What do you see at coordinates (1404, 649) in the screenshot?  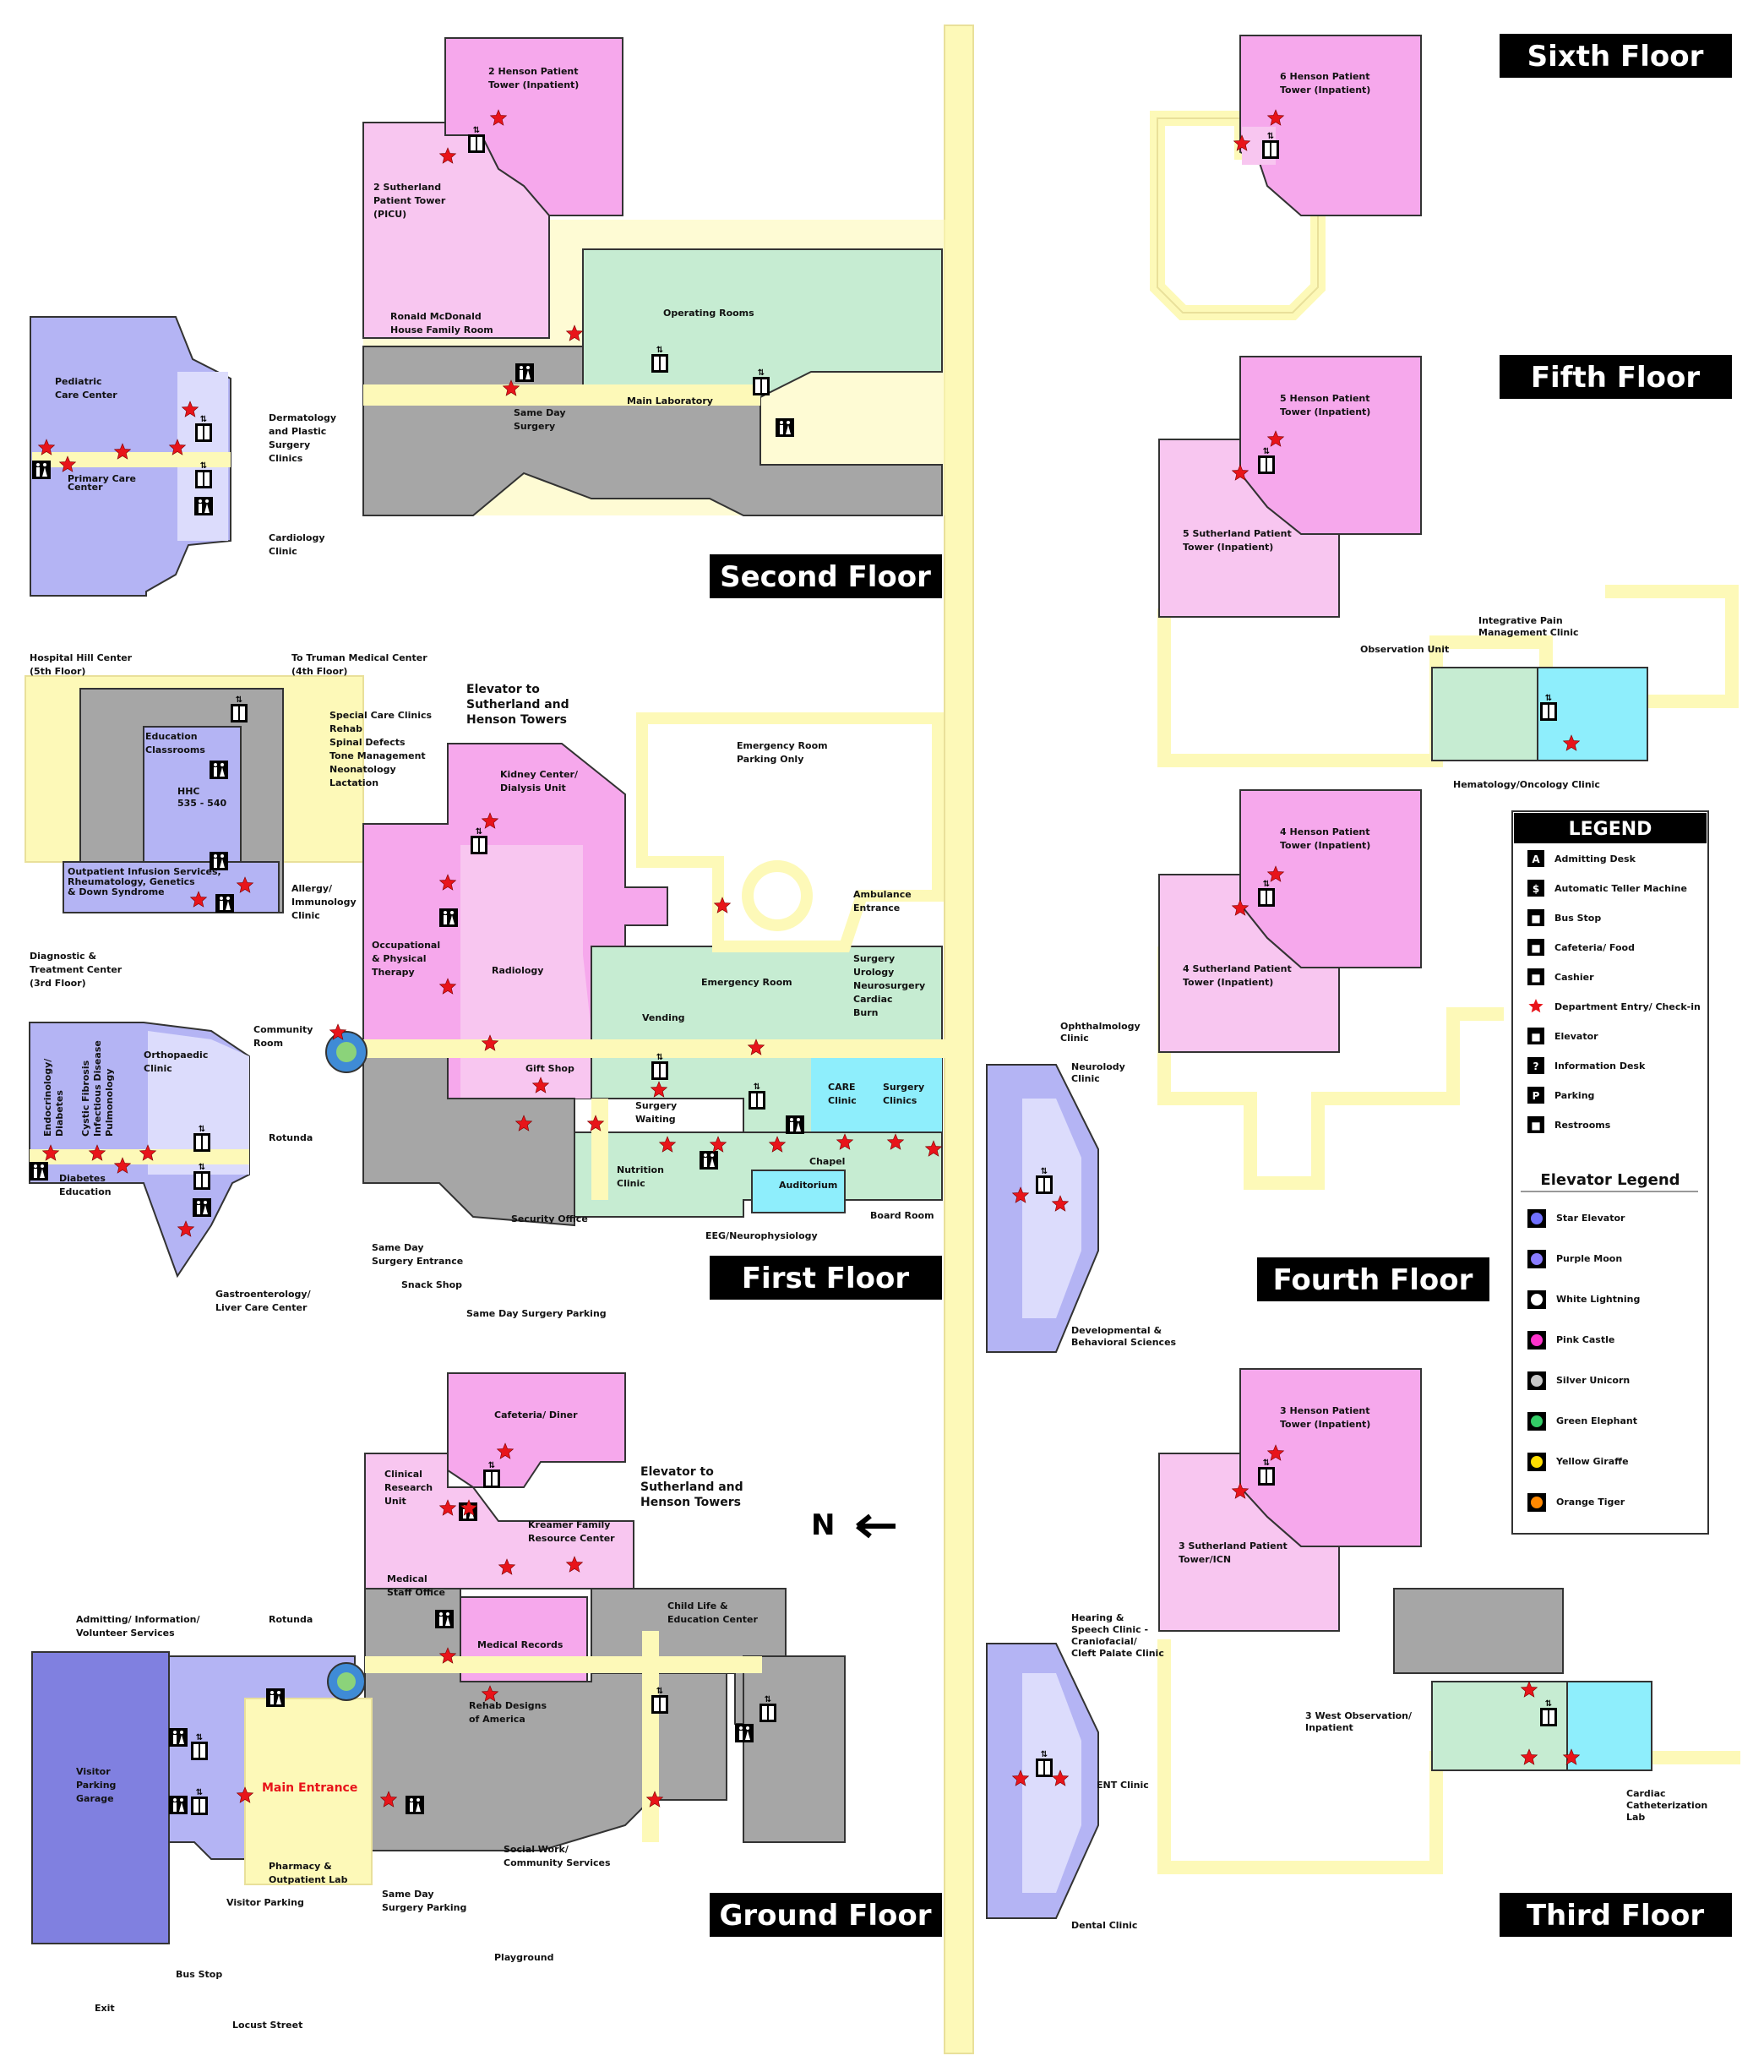 I see `svg-text: Observation Unit` at bounding box center [1404, 649].